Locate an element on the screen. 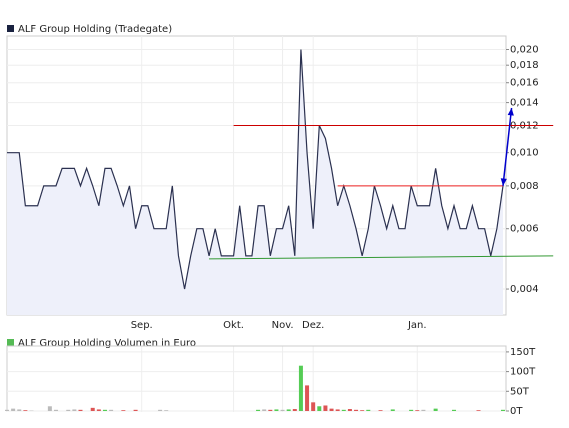 This screenshot has height=428, width=569. x-tick-label: Nov. is located at coordinates (283, 325).